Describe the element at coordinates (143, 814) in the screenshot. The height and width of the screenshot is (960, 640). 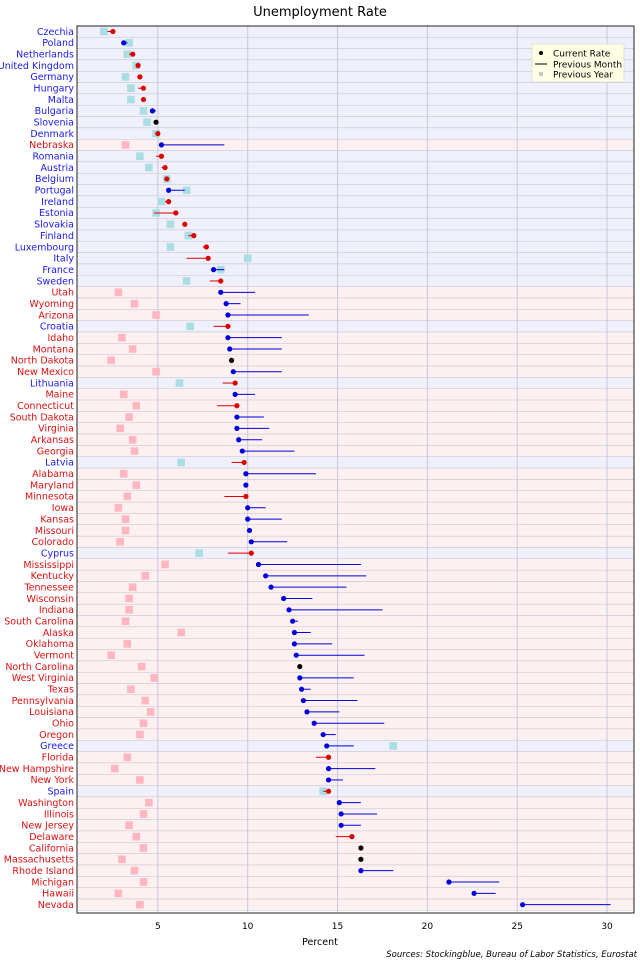
I see `prev-year-mark-illinois` at that location.